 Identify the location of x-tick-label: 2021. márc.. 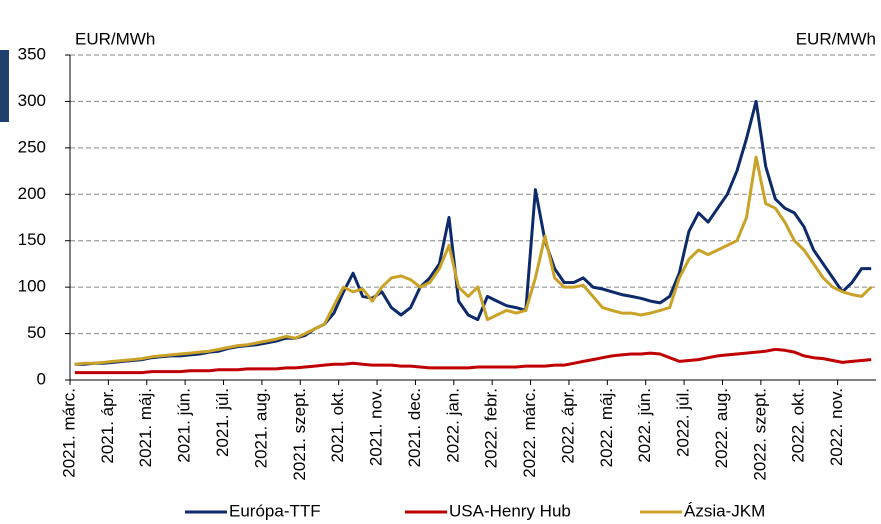
(68, 433).